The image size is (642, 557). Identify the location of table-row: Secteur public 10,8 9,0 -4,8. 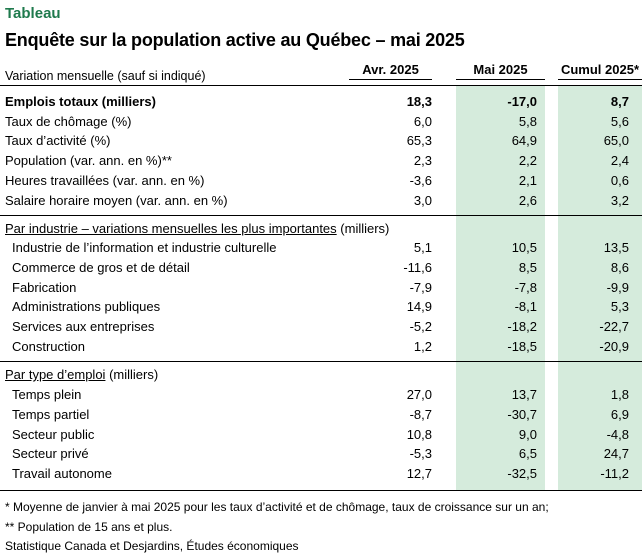
(321, 435).